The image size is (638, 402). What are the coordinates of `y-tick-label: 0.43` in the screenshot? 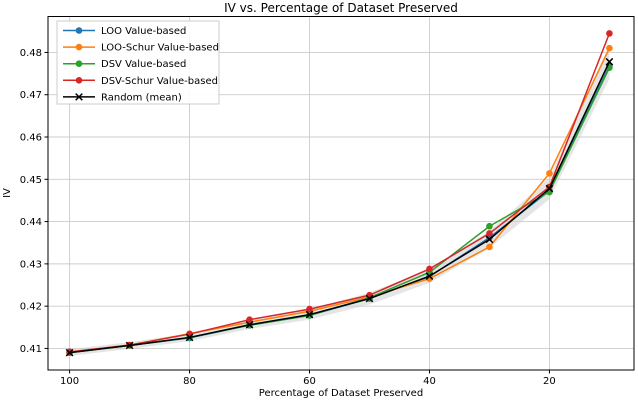 It's located at (31, 264).